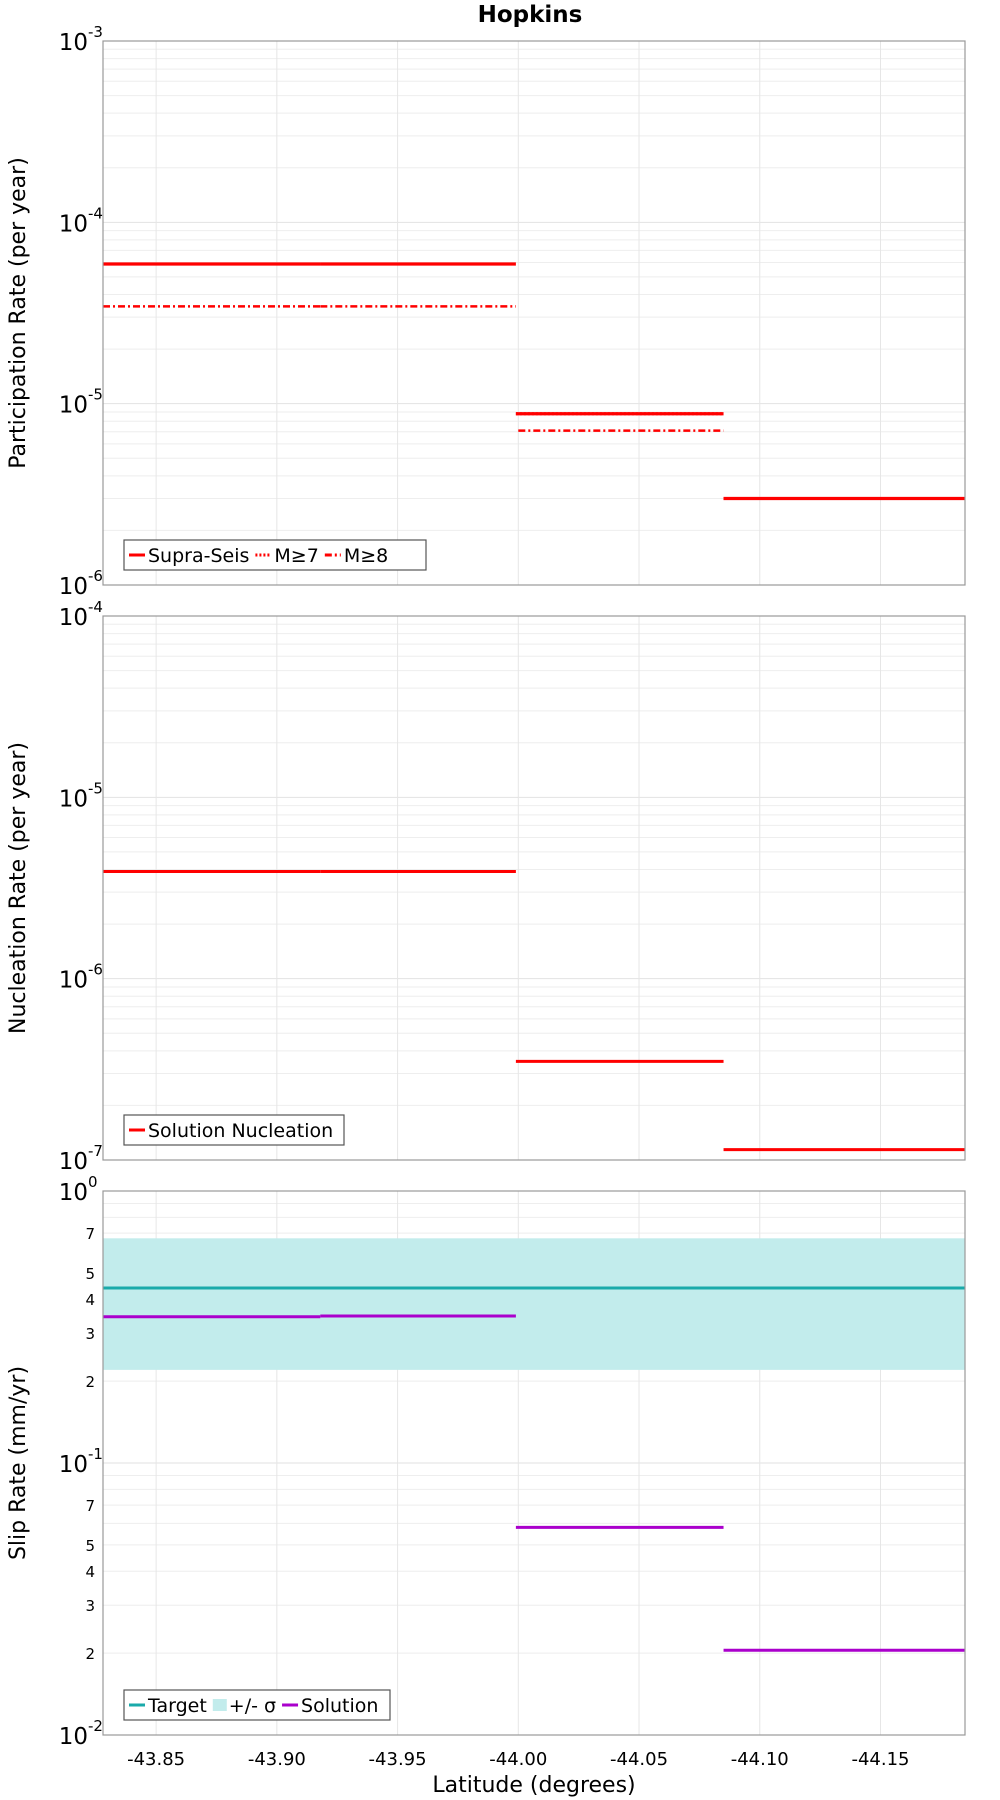  I want to click on y-tick-exponent: 0, so click(93, 1182).